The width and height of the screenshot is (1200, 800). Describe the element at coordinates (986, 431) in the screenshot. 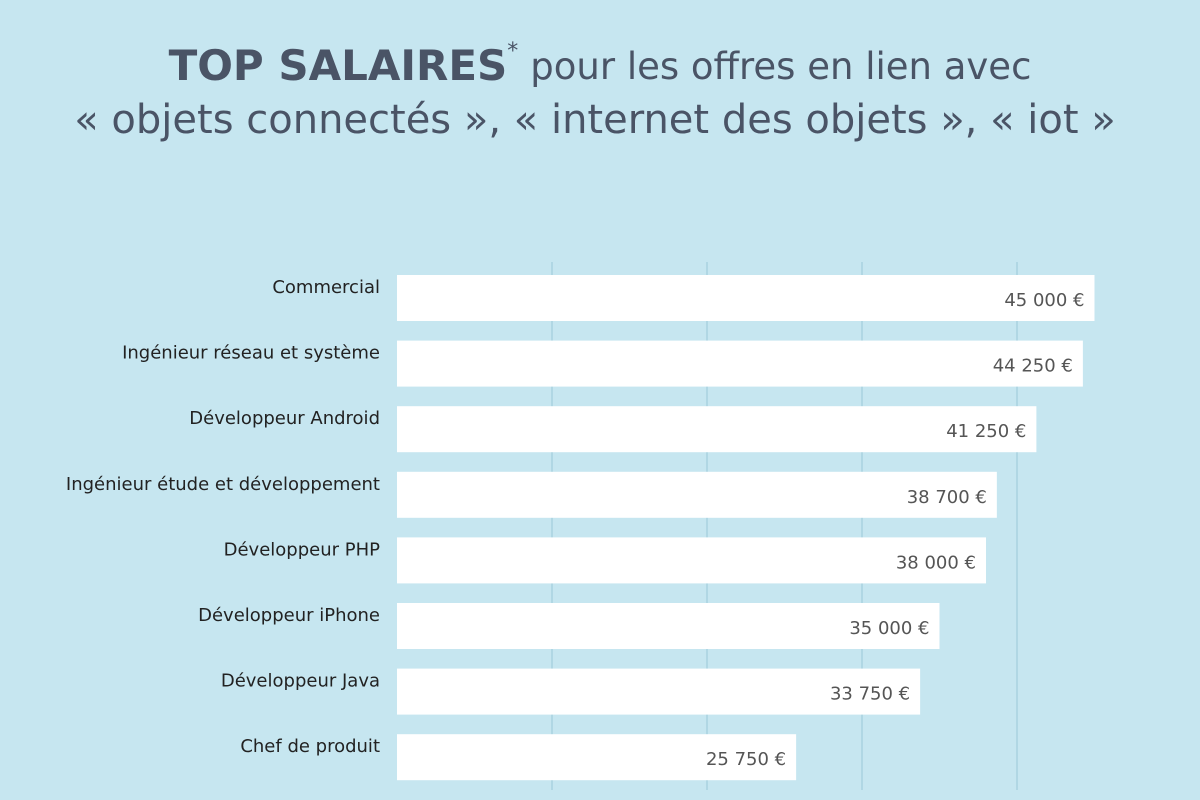

I see `value-label: 41 250 €` at that location.